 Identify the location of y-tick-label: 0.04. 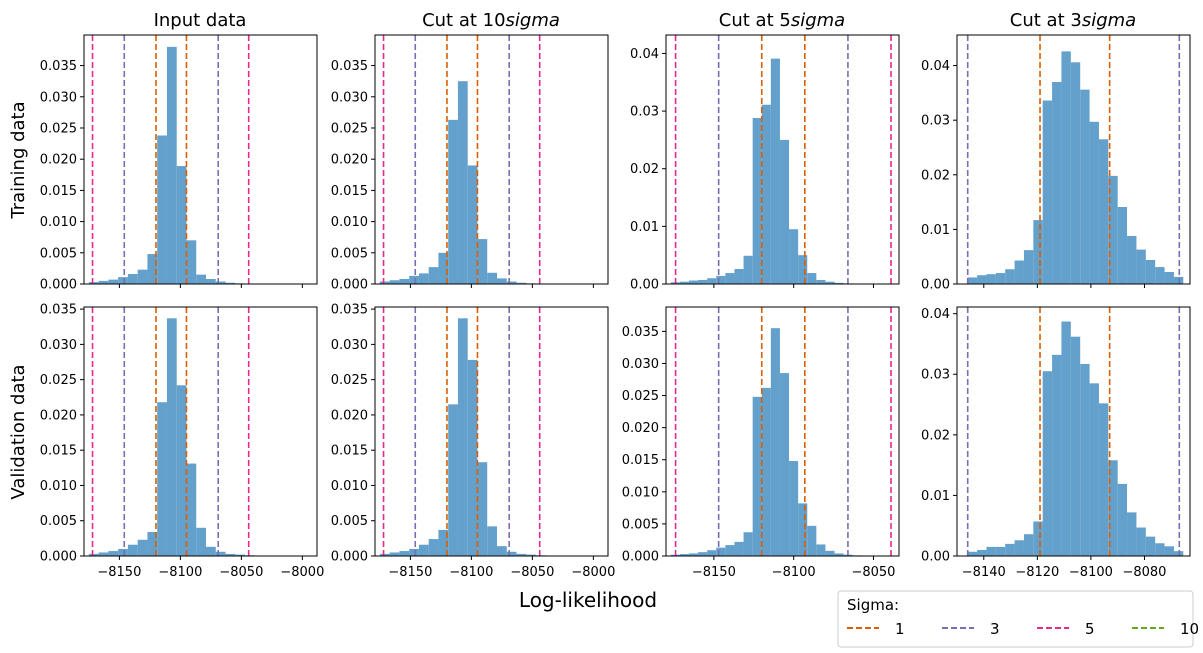
(935, 314).